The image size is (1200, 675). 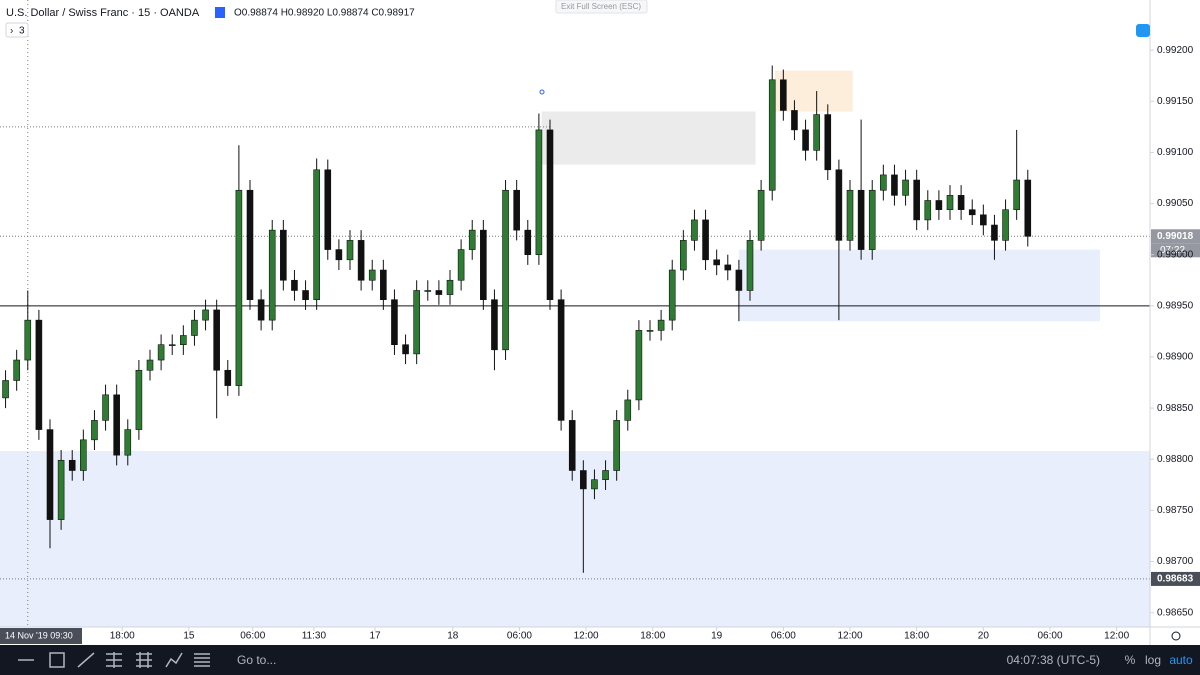 What do you see at coordinates (17, 30) in the screenshot?
I see `indicator-toggle` at bounding box center [17, 30].